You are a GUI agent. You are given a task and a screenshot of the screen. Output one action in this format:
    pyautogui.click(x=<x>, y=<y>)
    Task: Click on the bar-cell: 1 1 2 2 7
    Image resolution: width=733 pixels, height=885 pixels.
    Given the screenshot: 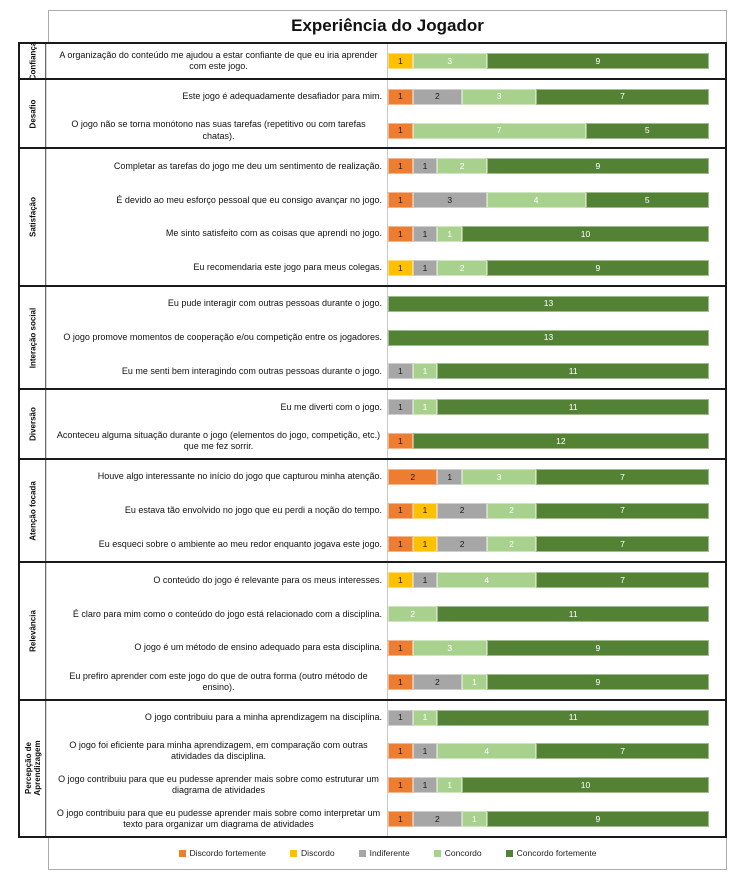 What is the action you would take?
    pyautogui.click(x=556, y=510)
    